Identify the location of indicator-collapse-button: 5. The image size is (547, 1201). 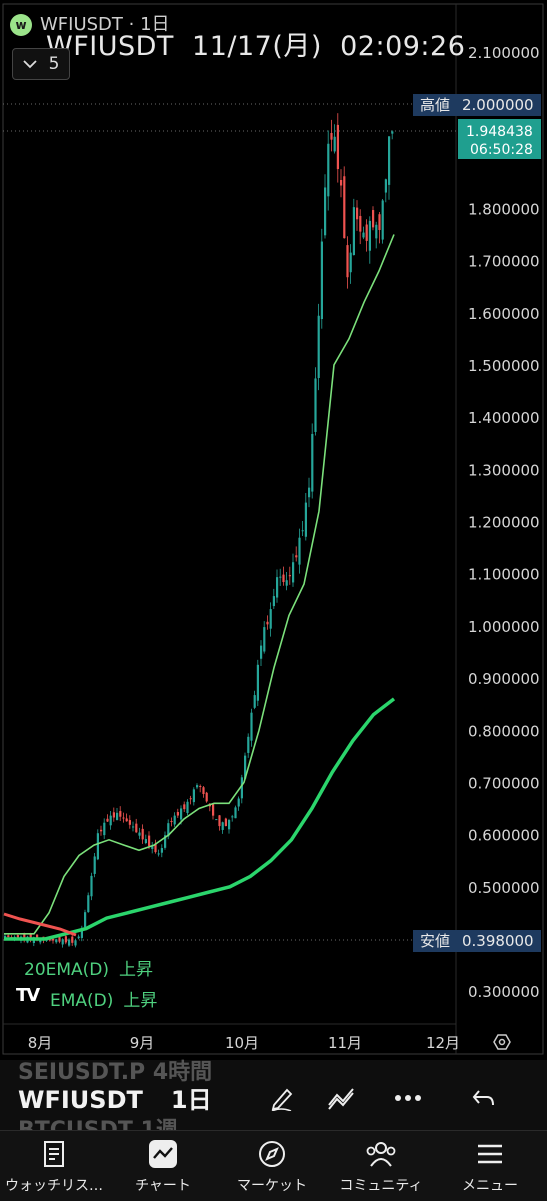
(41, 64).